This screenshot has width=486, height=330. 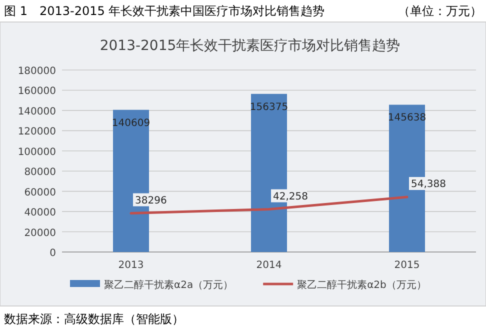 What do you see at coordinates (94, 319) in the screenshot?
I see `source-note: 数据来源：高级数据库（智能版）` at bounding box center [94, 319].